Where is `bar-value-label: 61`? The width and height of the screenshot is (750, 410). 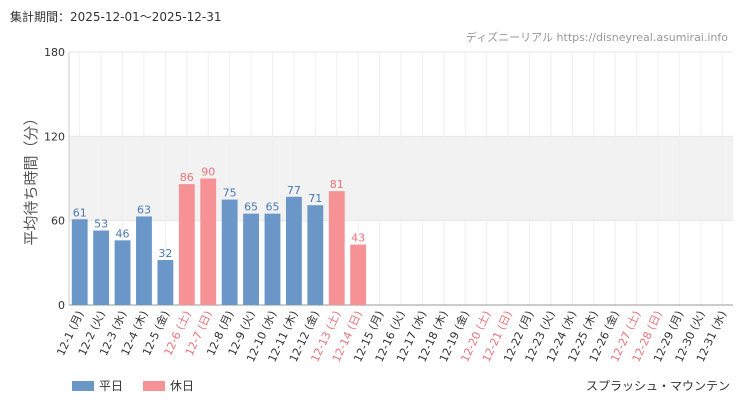 bar-value-label: 61 is located at coordinates (80, 212).